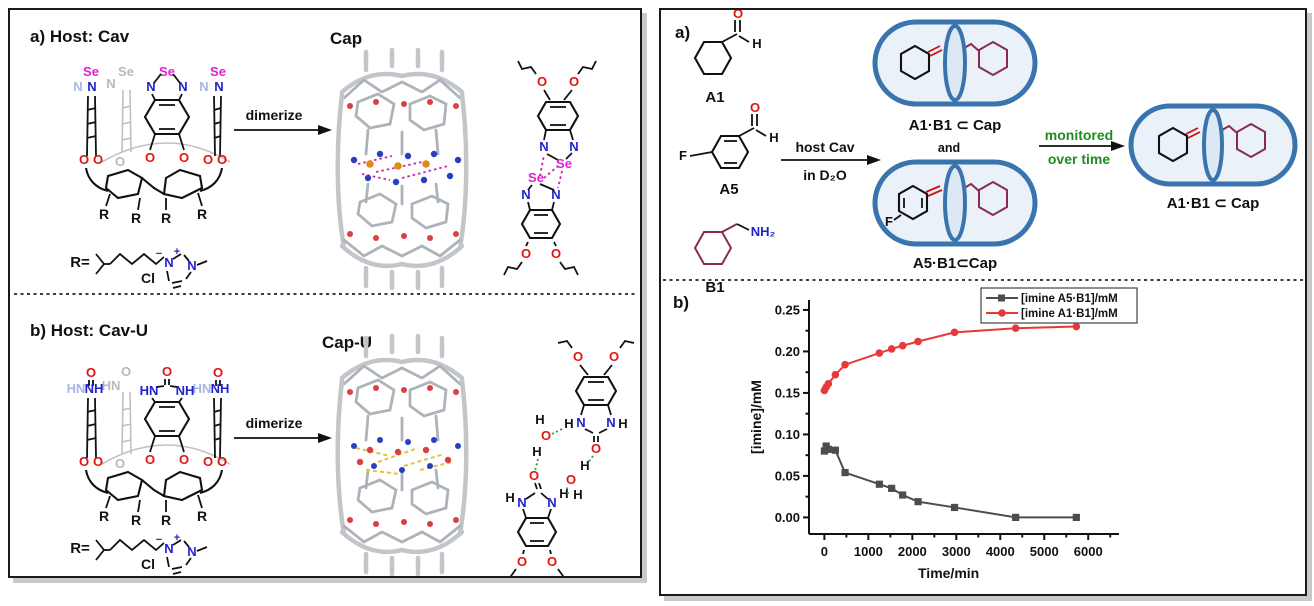  What do you see at coordinates (831, 161) in the screenshot?
I see `reaction-arrow: host Cav in D₂O` at bounding box center [831, 161].